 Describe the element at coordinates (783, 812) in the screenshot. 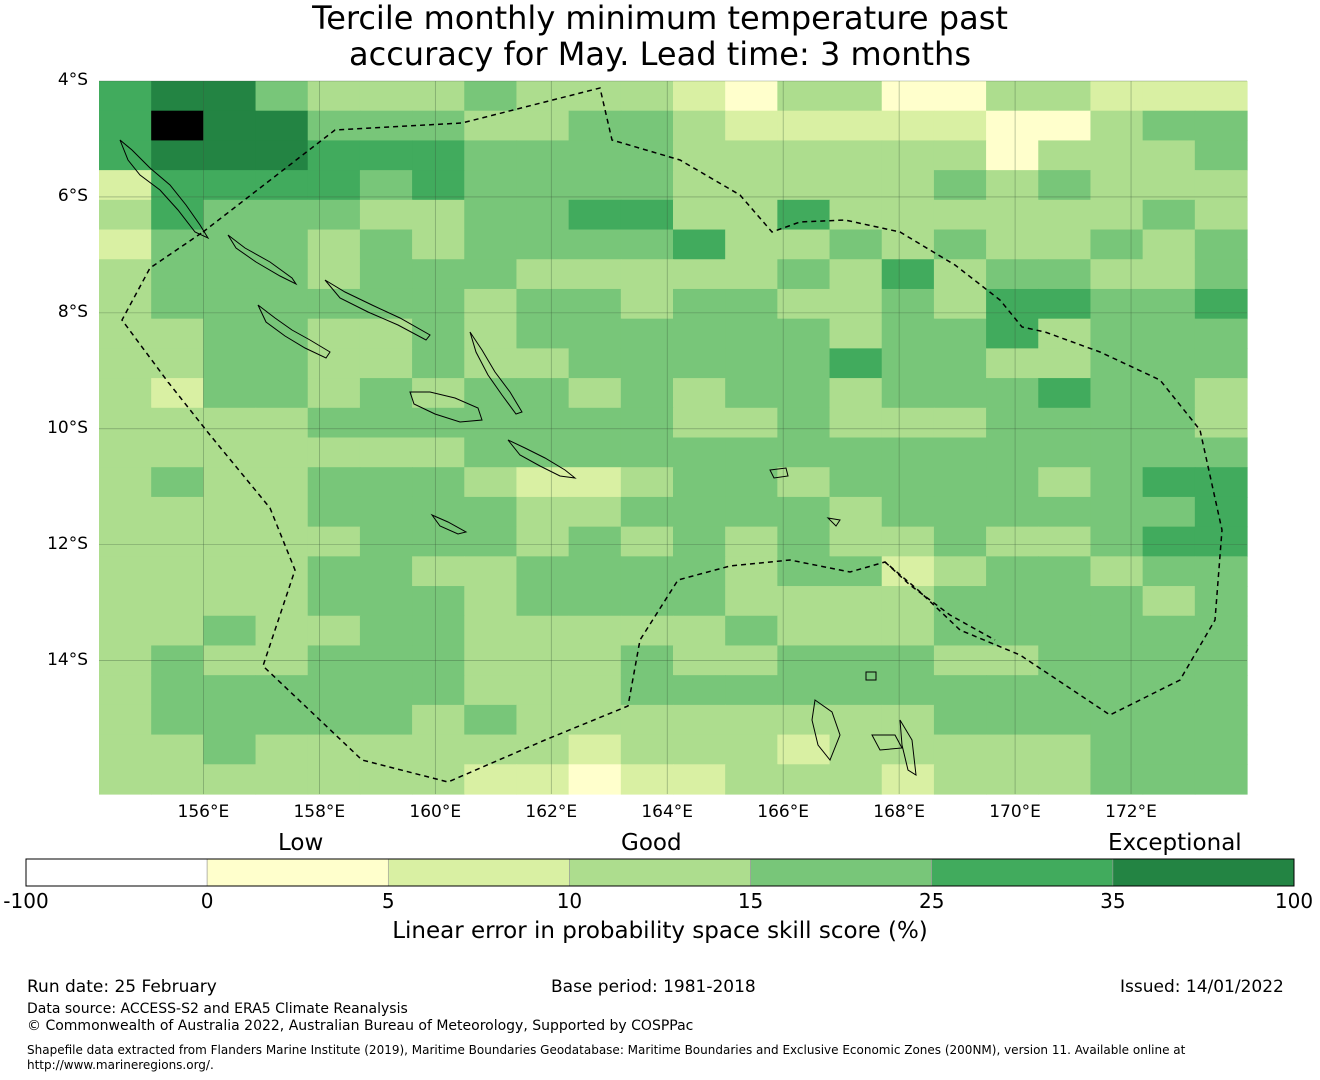

I see `longitude-label: 166°E` at that location.